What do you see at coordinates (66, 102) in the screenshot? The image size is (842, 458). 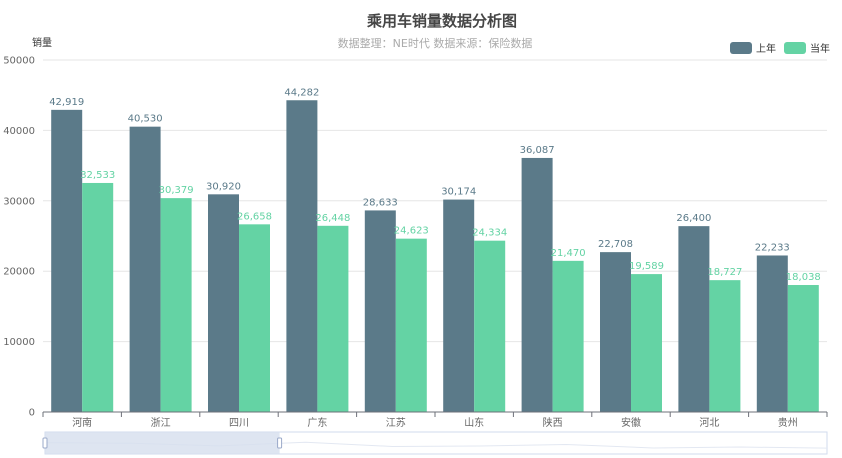 I see `data-label: 42,919` at bounding box center [66, 102].